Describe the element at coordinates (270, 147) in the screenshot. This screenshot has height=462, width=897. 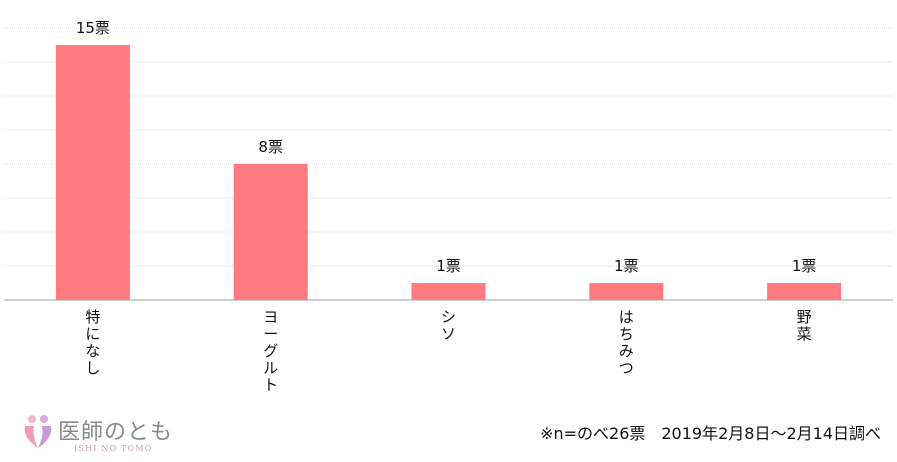
I see `data-label: 8票` at that location.